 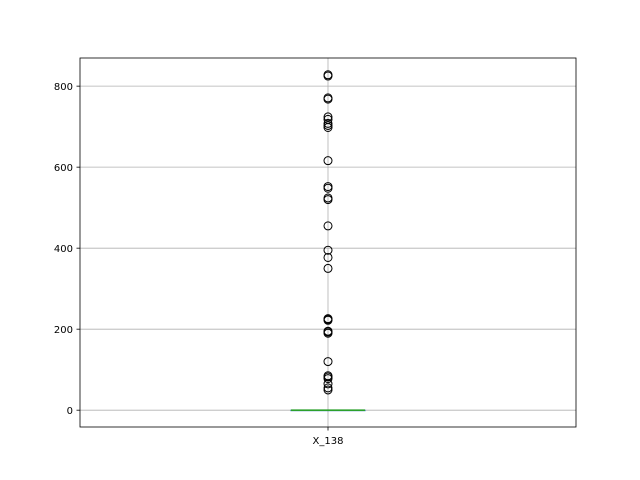 What do you see at coordinates (63, 249) in the screenshot?
I see `y-tick-label: 400` at bounding box center [63, 249].